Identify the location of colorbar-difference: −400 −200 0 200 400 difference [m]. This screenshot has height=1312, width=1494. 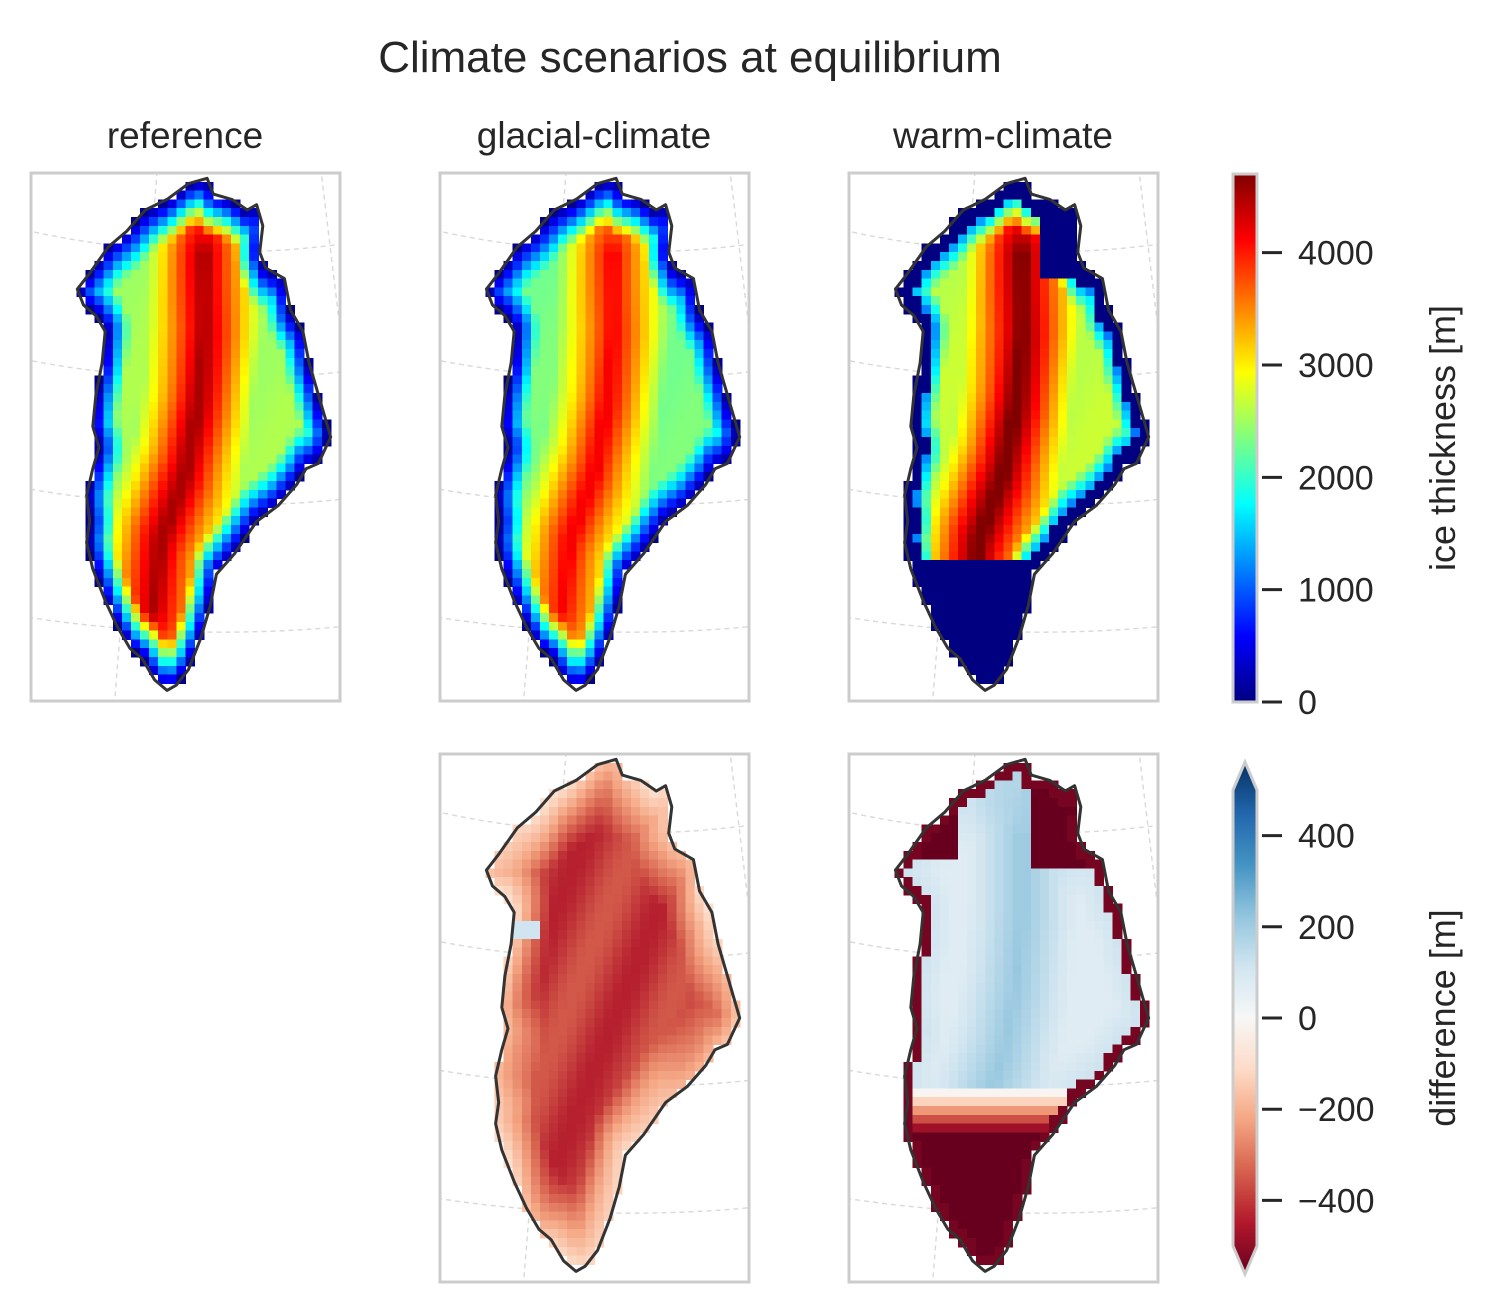
(1347, 1018).